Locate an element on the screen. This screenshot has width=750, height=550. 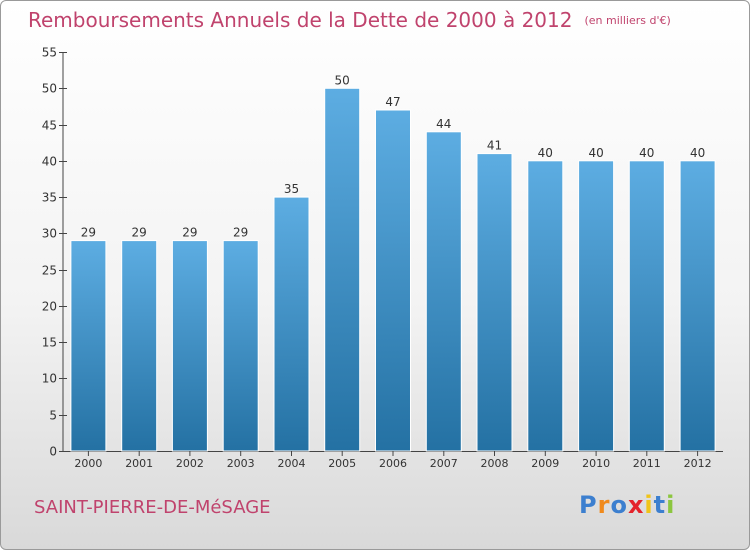
data-label: 41 is located at coordinates (494, 146).